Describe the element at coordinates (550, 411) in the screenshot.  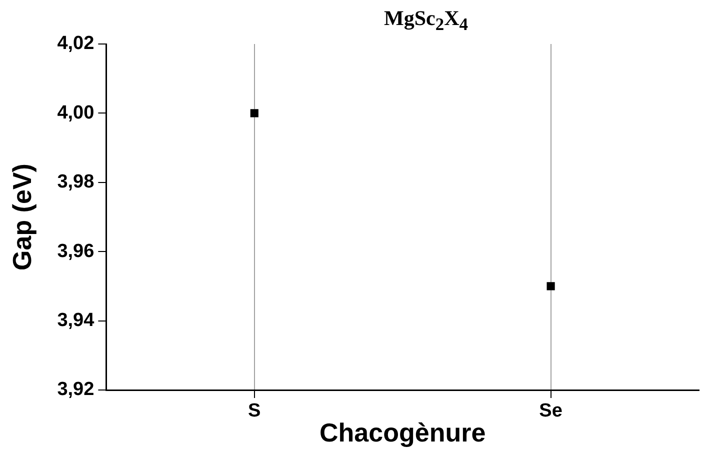
I see `x-tick-label: Se` at that location.